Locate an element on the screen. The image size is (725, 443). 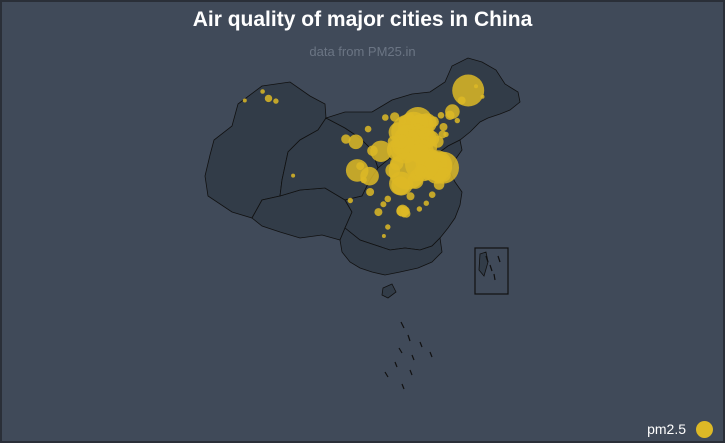
region-taiwan is located at coordinates (483, 264).